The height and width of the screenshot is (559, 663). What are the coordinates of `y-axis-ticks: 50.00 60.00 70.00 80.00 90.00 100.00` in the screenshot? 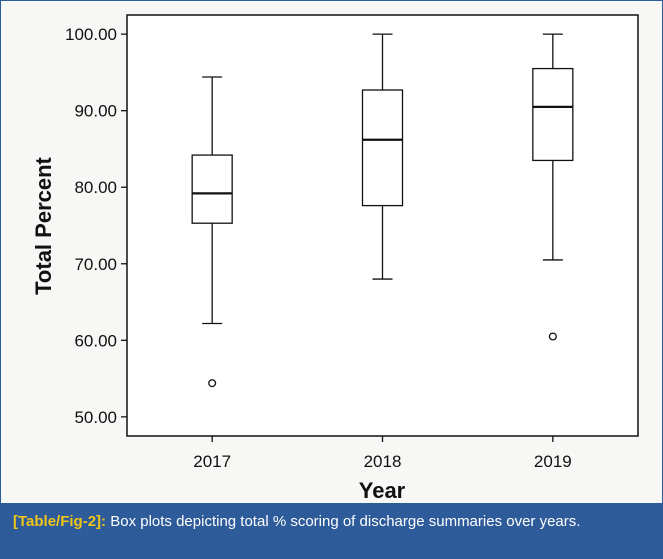 It's located at (96, 226).